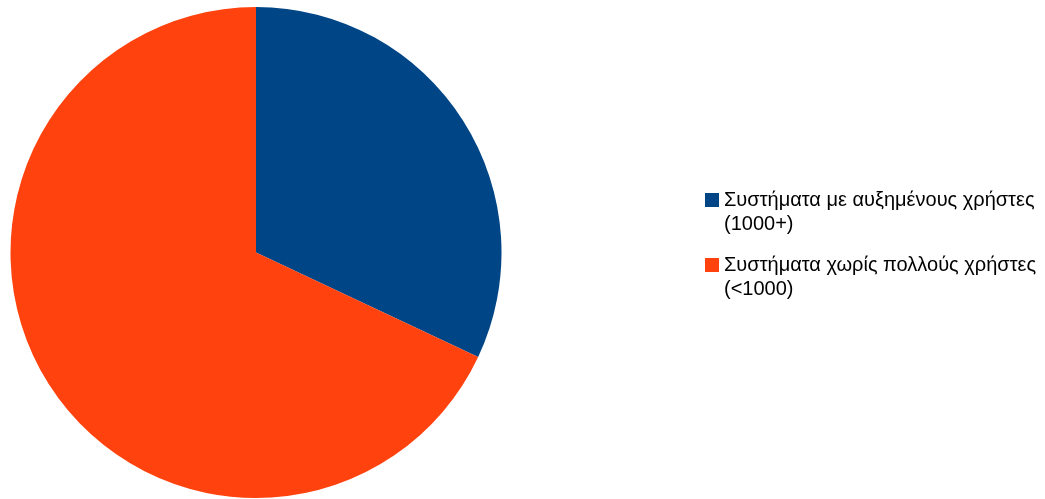 This screenshot has width=1045, height=499. I want to click on legend-label: Συστήματα χωρίς πολλούς χρήστες (<1000), so click(881, 276).